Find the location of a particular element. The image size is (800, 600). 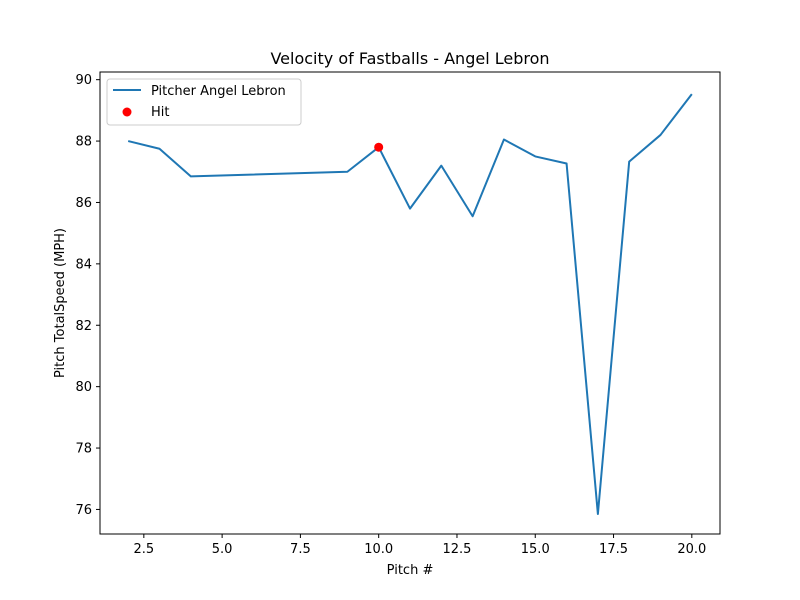

x-tick-label: 7.5 is located at coordinates (300, 549).